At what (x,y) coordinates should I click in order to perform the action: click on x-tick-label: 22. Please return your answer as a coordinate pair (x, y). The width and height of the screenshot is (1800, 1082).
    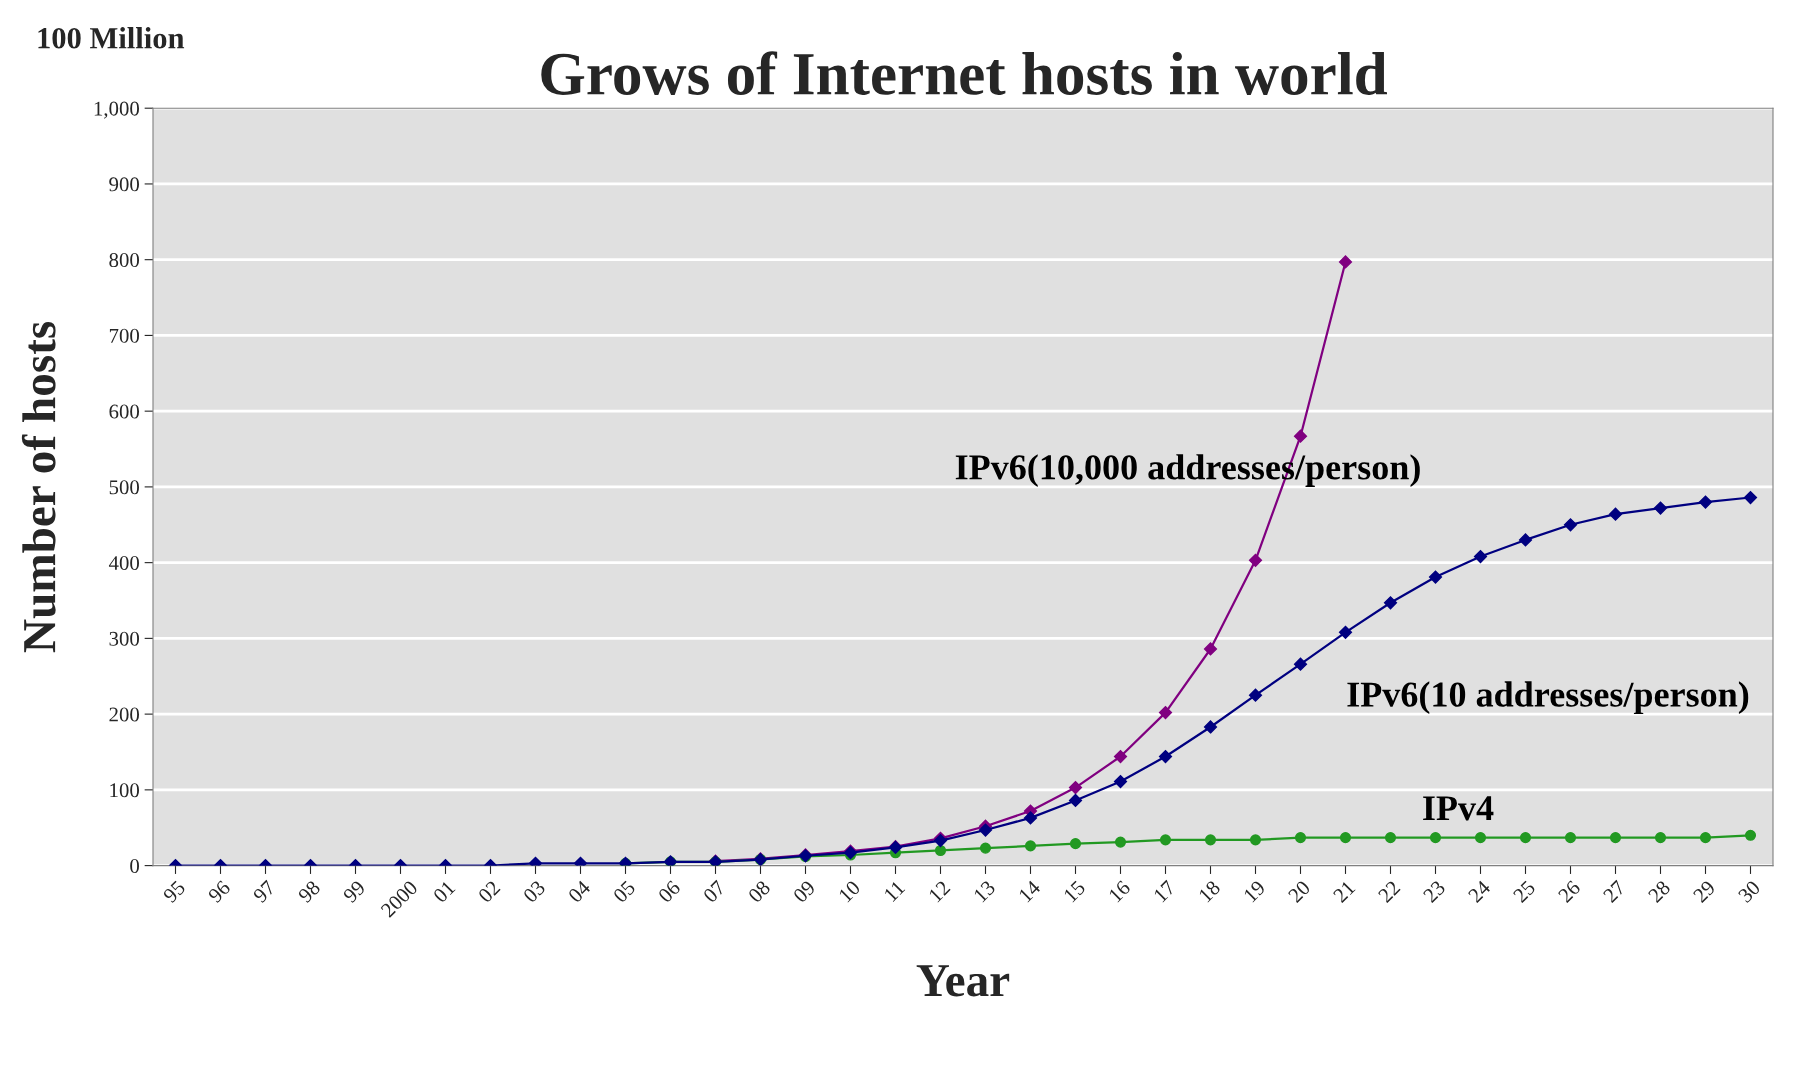
    Looking at the image, I should click on (1389, 892).